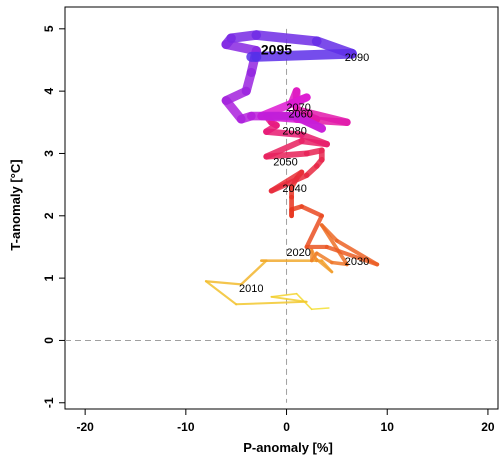 The height and width of the screenshot is (463, 499). I want to click on x-tick-label: 0, so click(286, 427).